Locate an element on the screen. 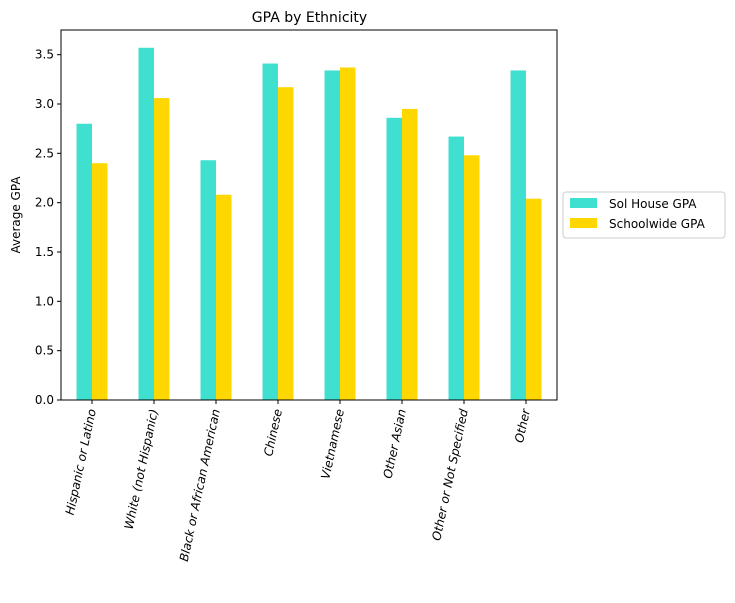 The image size is (735, 603). legend-label: Sol House GPA is located at coordinates (653, 204).